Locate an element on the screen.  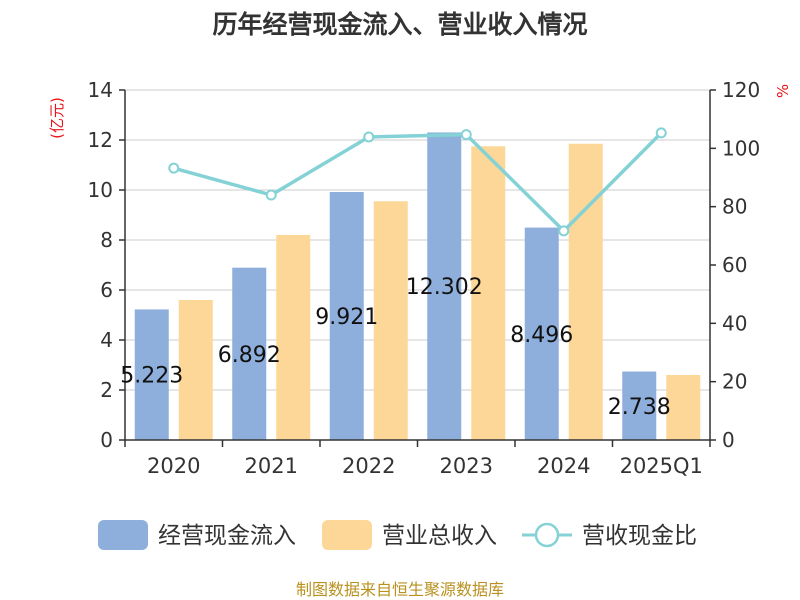
bar-value-label: 5.223 is located at coordinates (151, 376).